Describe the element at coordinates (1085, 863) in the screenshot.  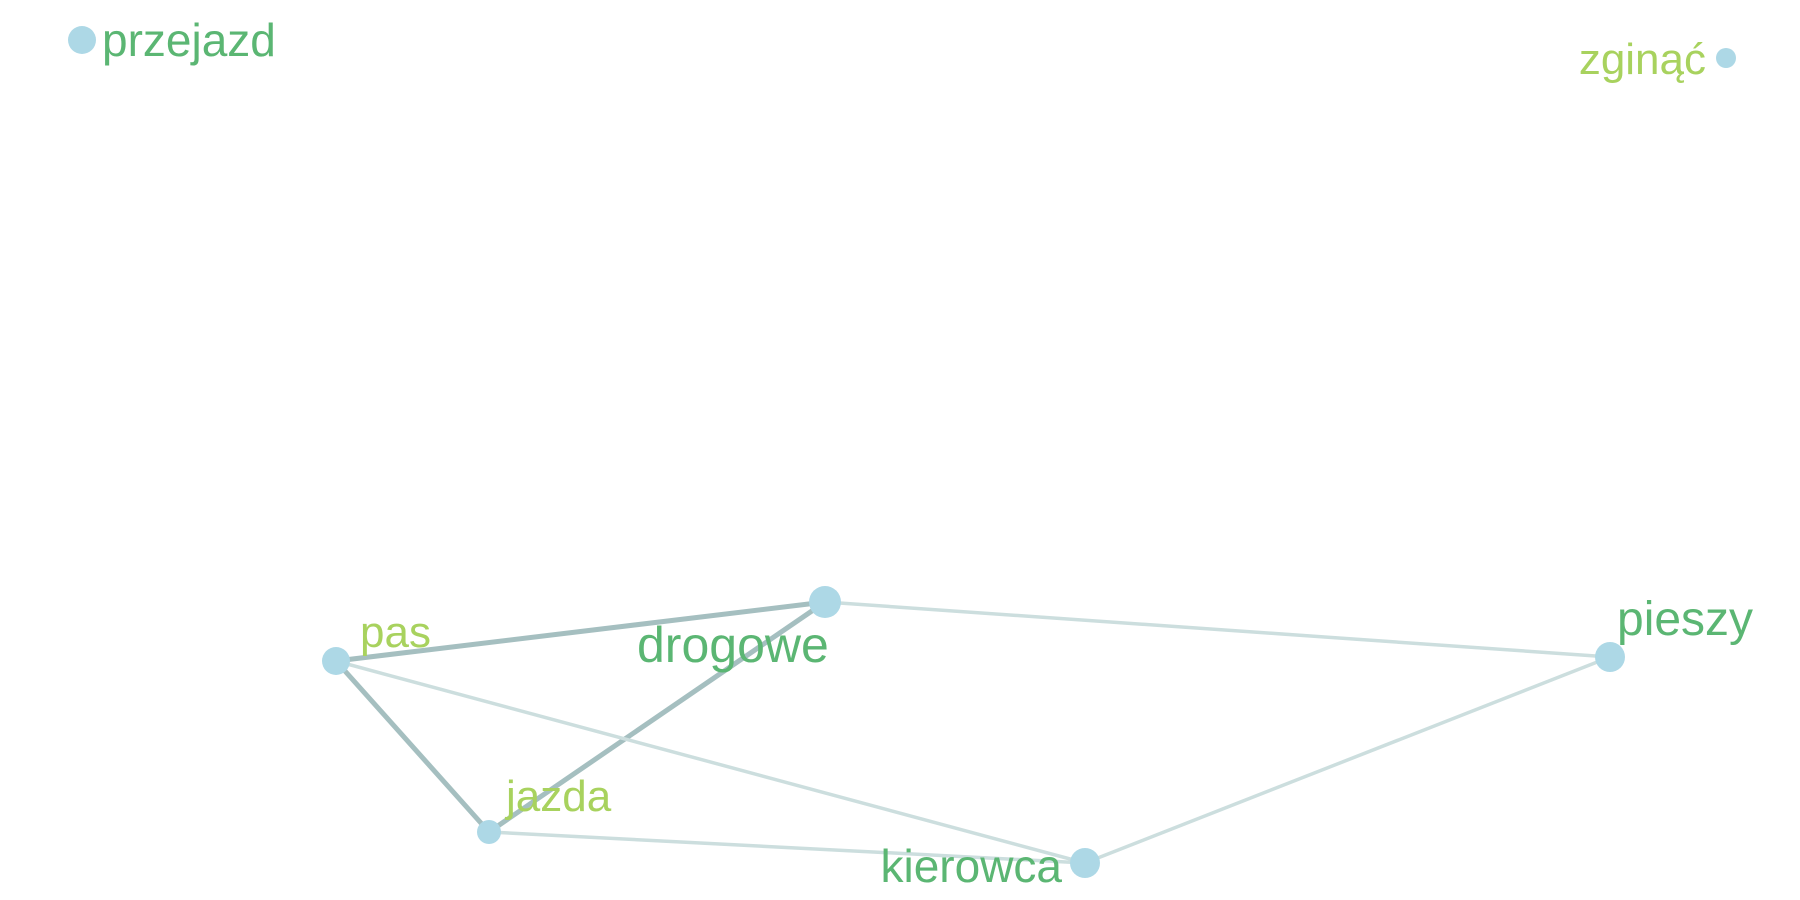
I see `node-kierowca` at that location.